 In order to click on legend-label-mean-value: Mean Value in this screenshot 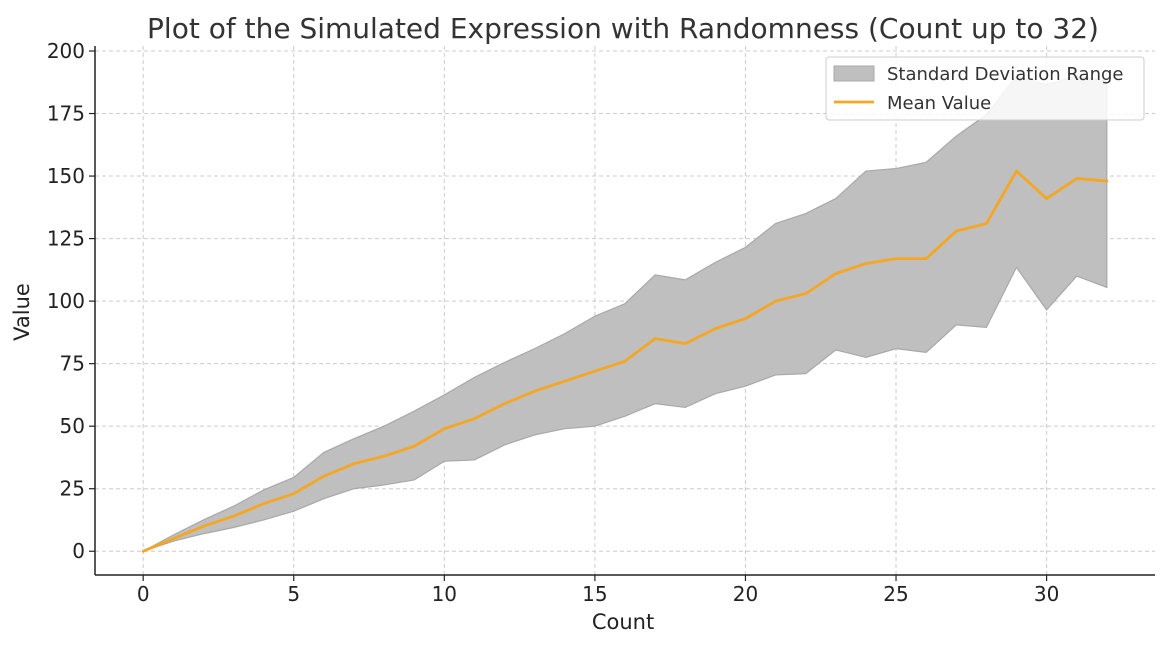, I will do `click(939, 103)`.